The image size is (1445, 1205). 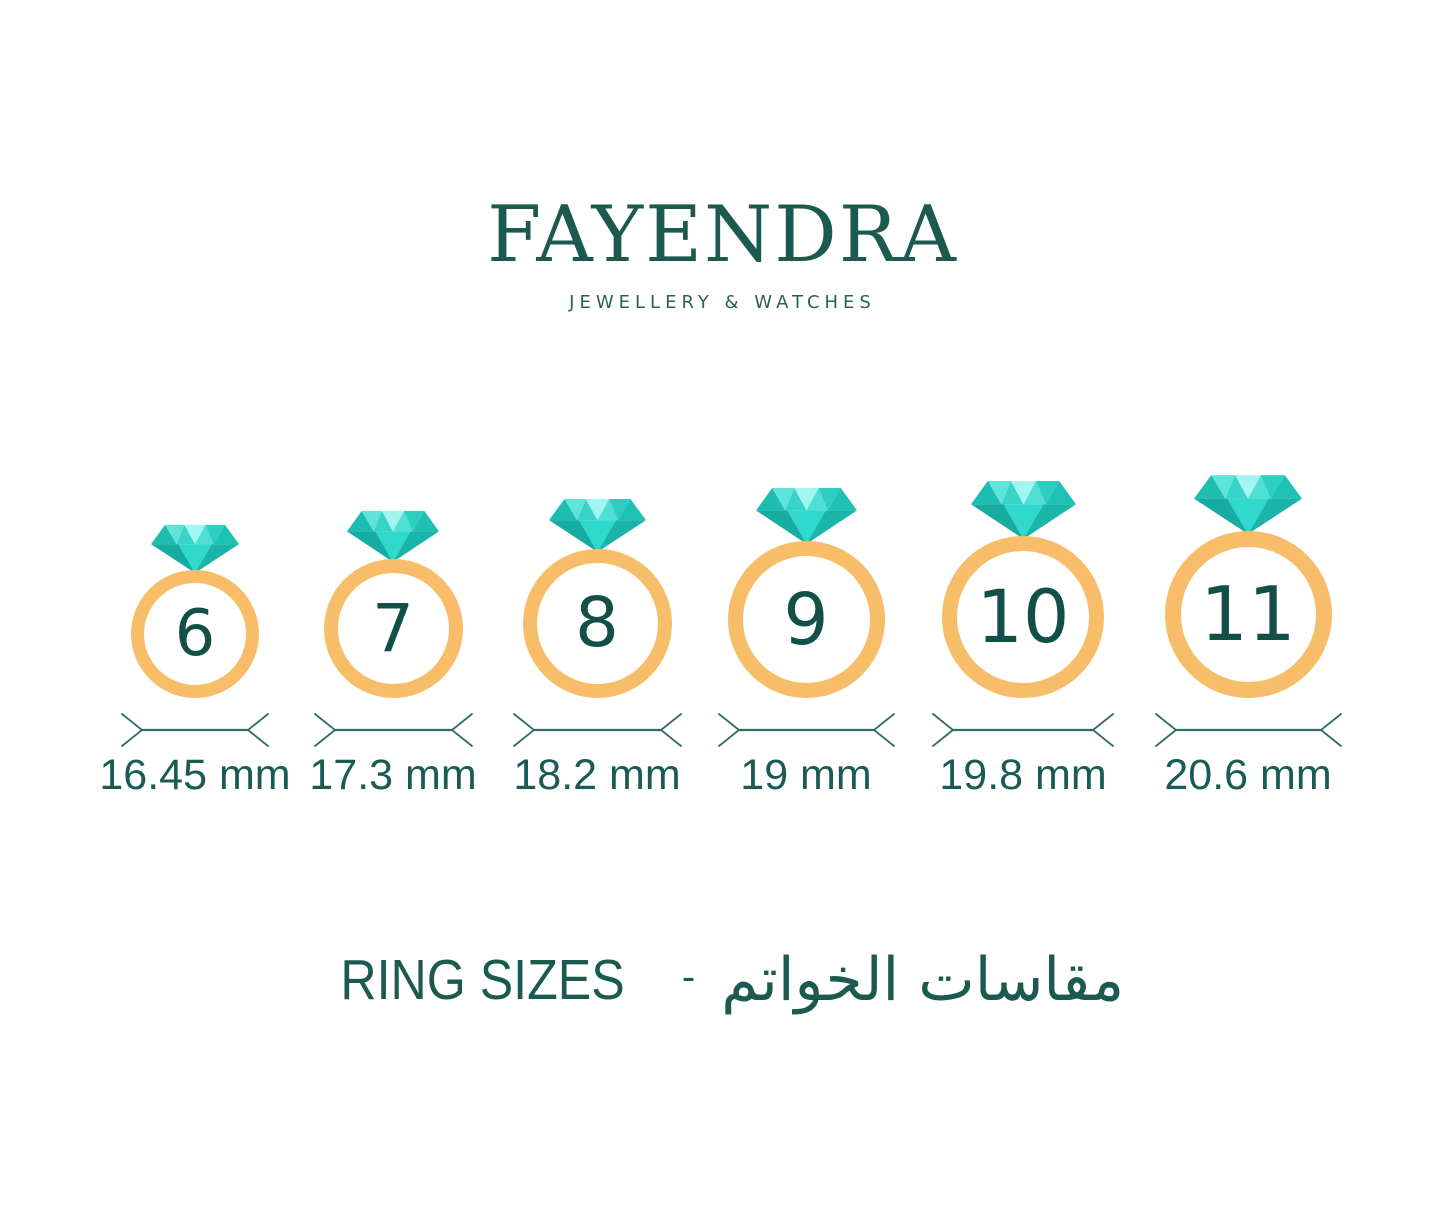 I want to click on brand-name: FAYENDRA, so click(x=722, y=235).